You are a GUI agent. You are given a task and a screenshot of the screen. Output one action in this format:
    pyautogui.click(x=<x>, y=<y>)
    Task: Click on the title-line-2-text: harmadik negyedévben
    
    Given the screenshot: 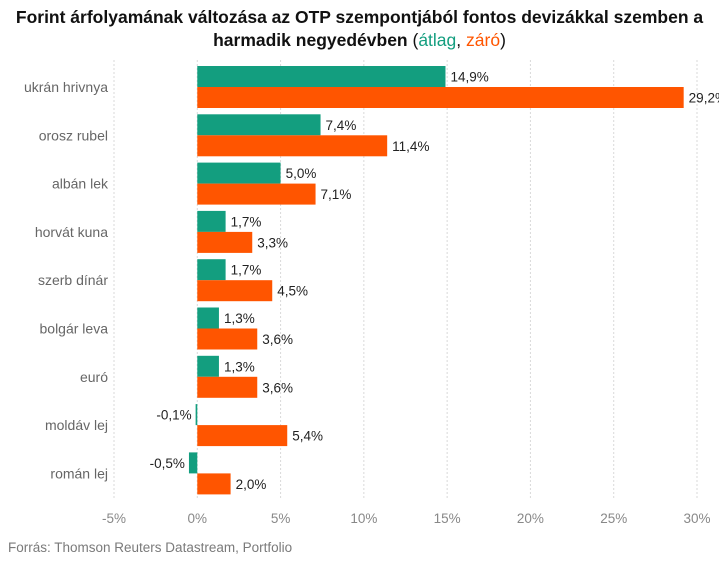 What is the action you would take?
    pyautogui.click(x=310, y=40)
    